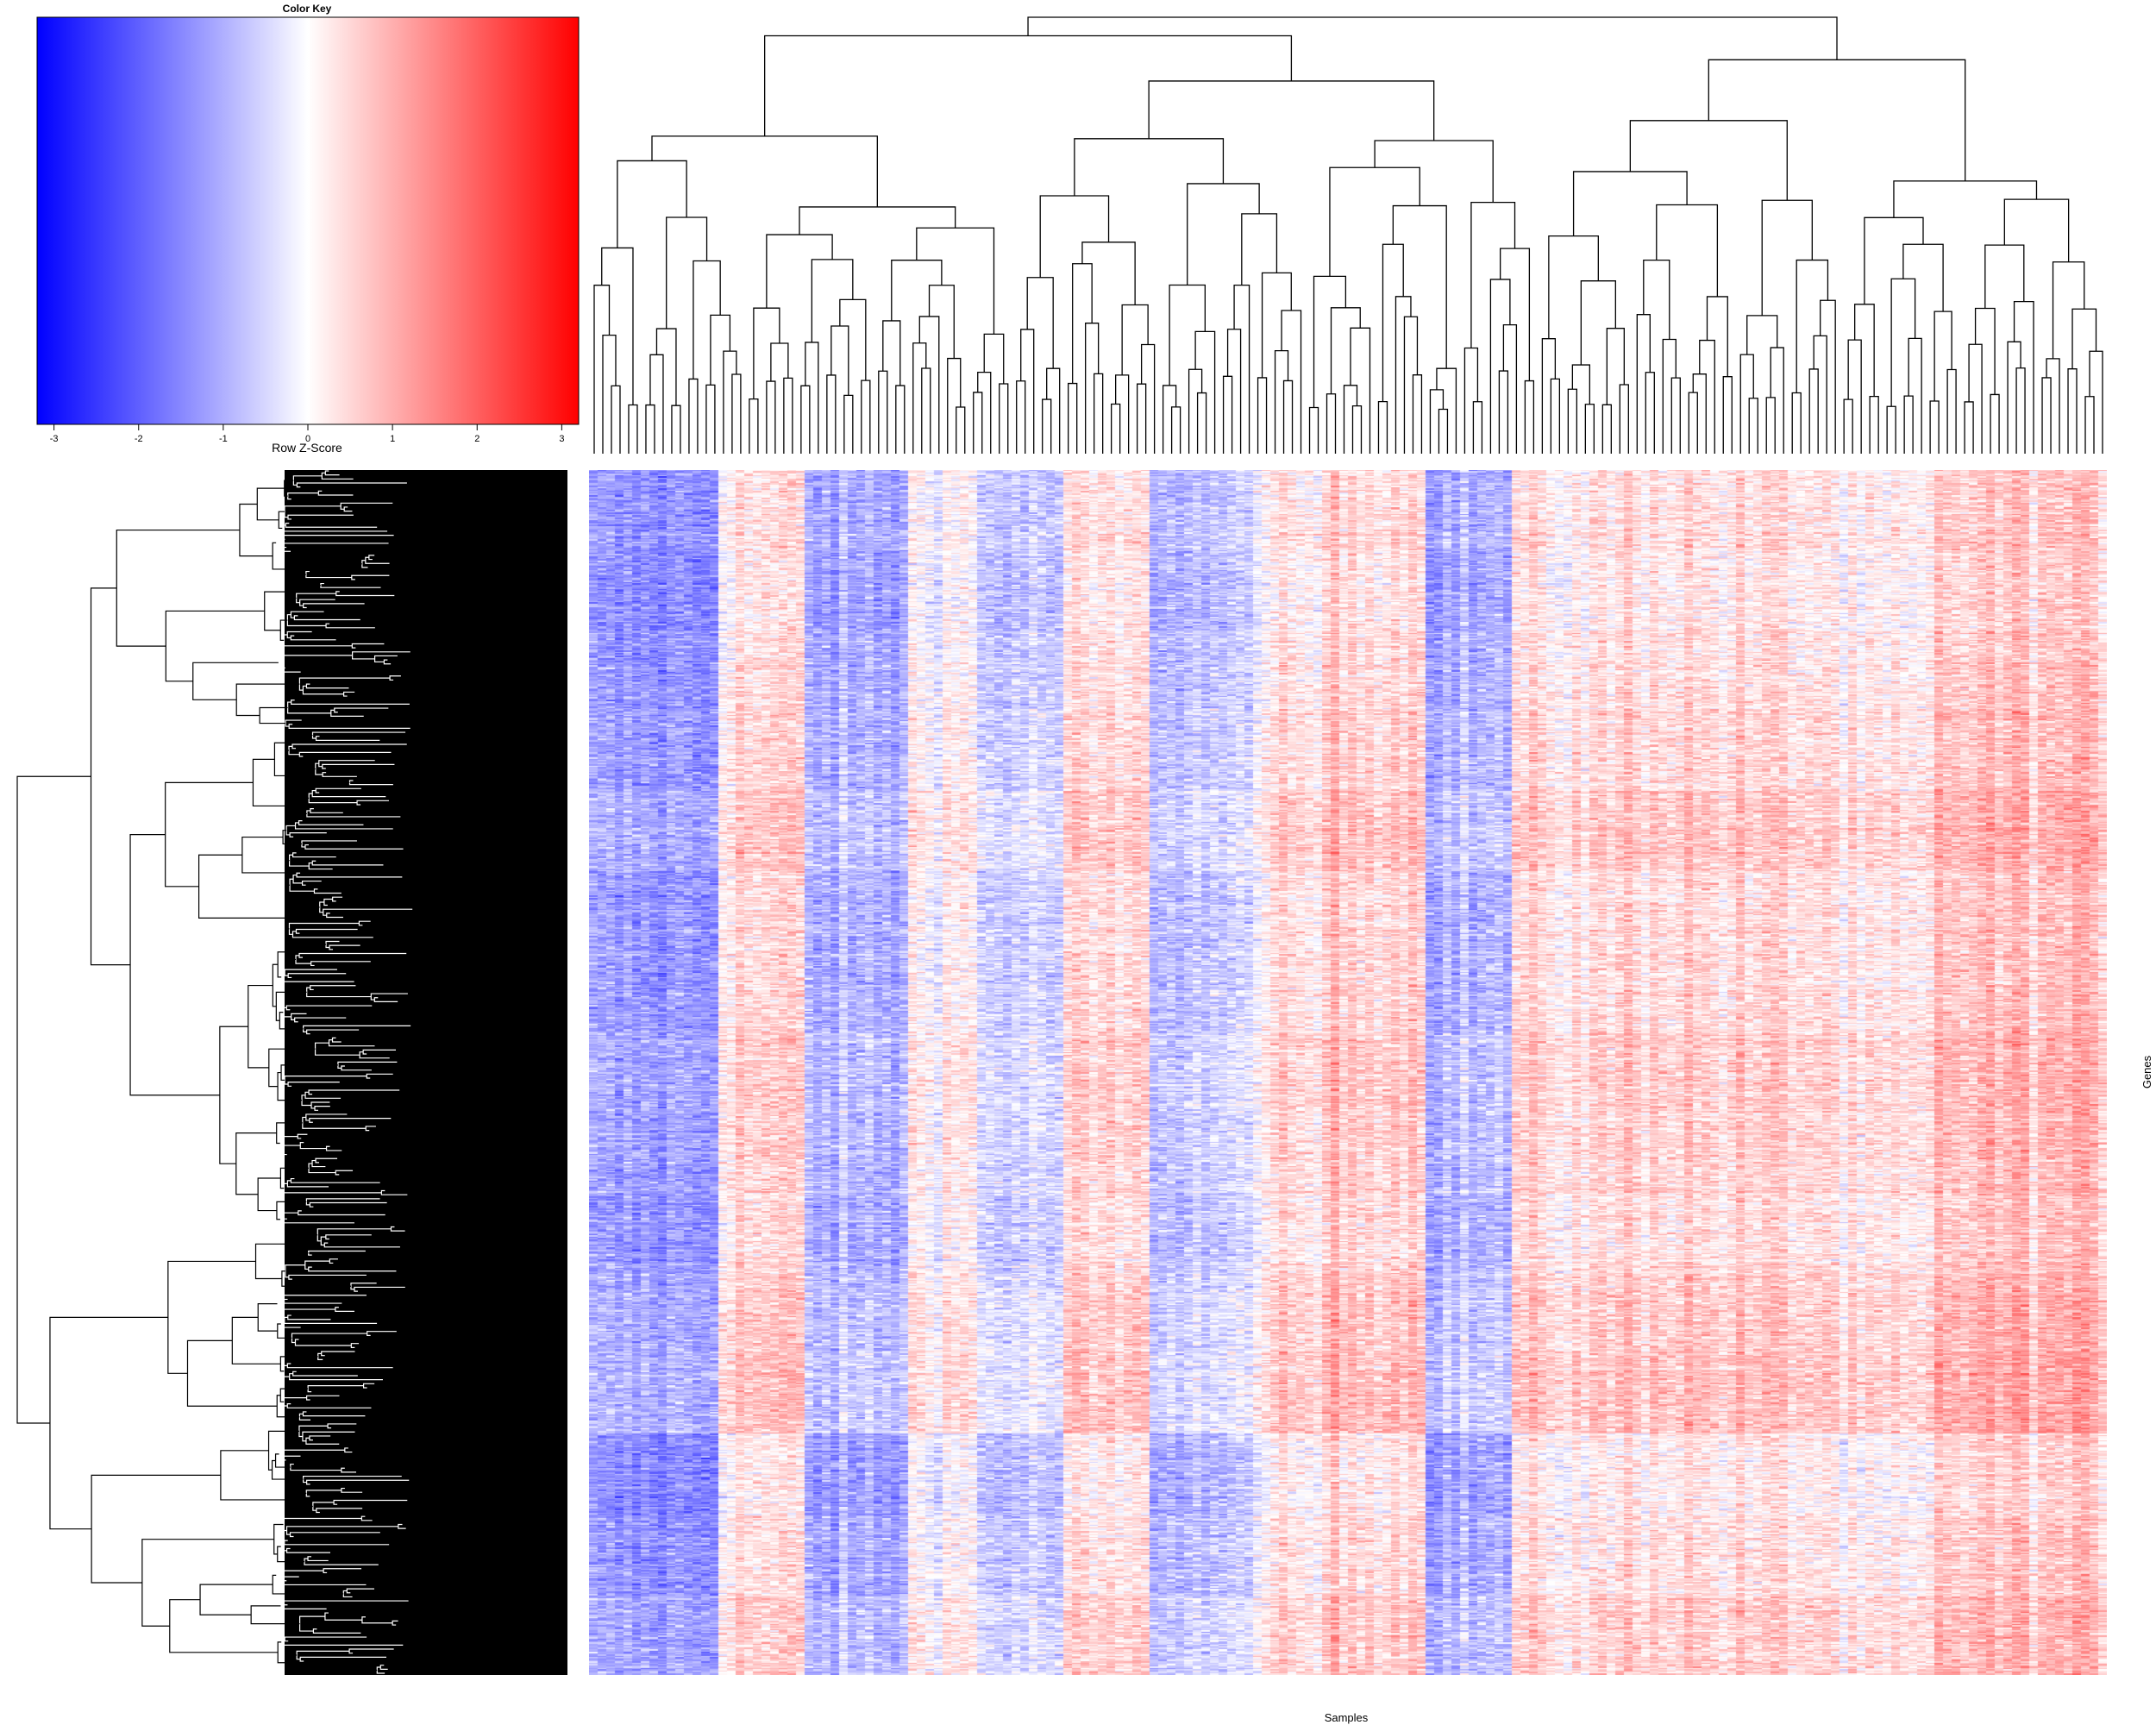  Describe the element at coordinates (2146, 1072) in the screenshot. I see `y-axis-label: Genes` at that location.